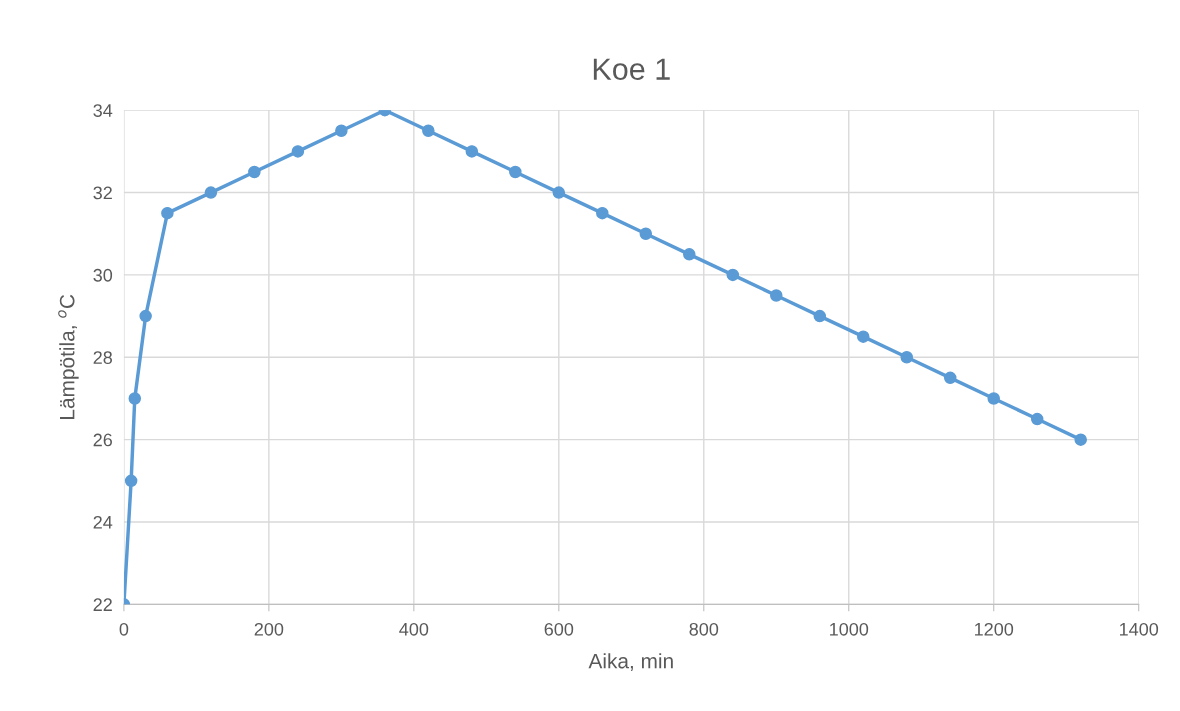 The height and width of the screenshot is (711, 1180). Describe the element at coordinates (103, 357) in the screenshot. I see `y-tick-label: 28` at that location.